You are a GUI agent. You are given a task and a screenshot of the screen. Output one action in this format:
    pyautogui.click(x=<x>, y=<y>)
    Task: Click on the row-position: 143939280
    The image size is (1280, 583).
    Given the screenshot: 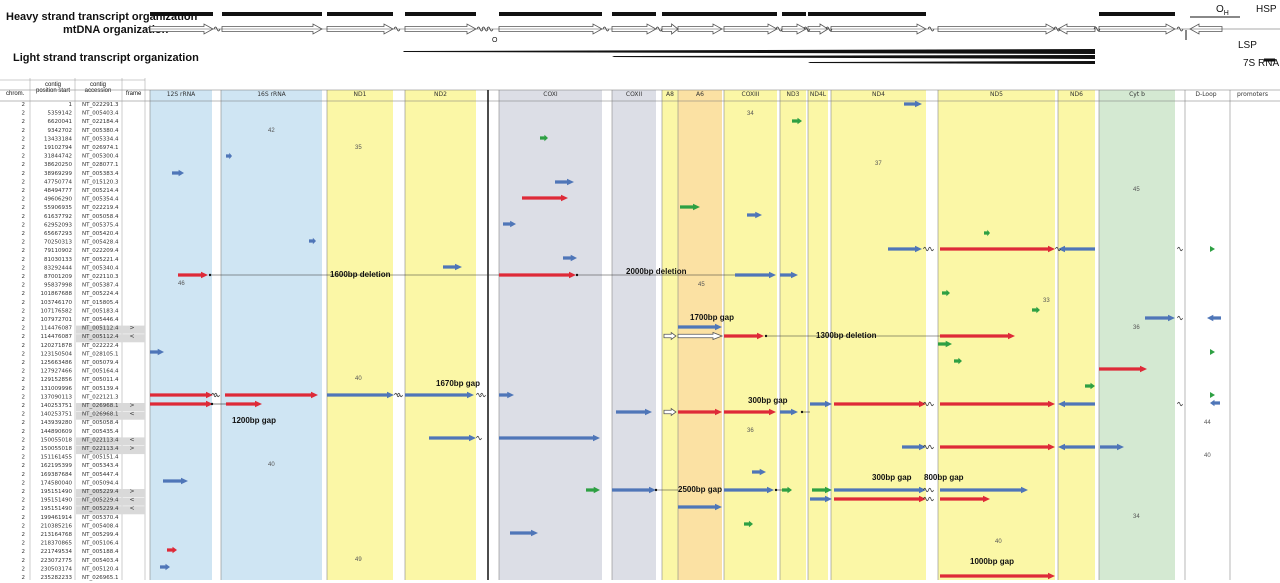 What is the action you would take?
    pyautogui.click(x=57, y=423)
    